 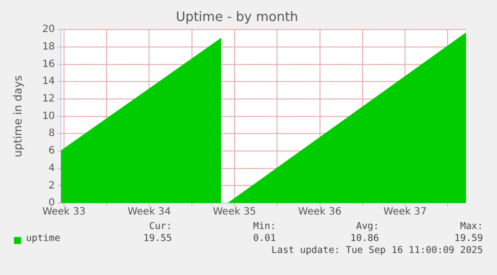 I want to click on y-tick-label: 12, so click(x=48, y=99).